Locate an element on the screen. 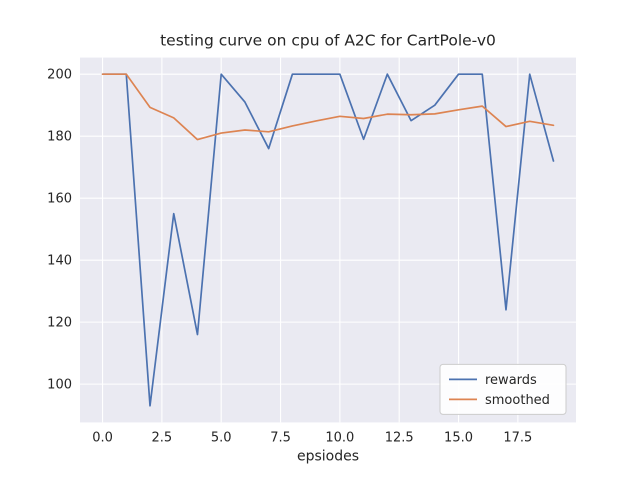 The width and height of the screenshot is (640, 480). x-tick-label: 0.0 is located at coordinates (102, 437).